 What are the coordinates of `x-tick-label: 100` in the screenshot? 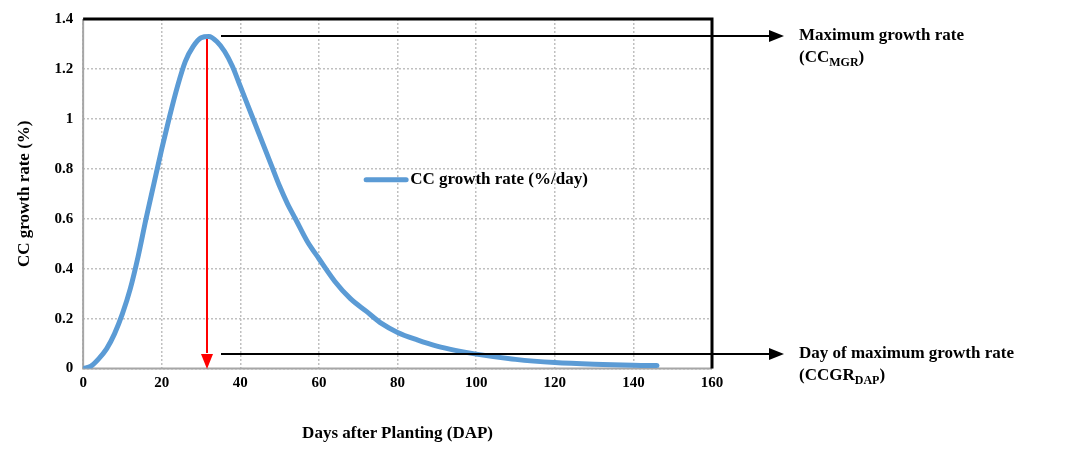 It's located at (476, 382).